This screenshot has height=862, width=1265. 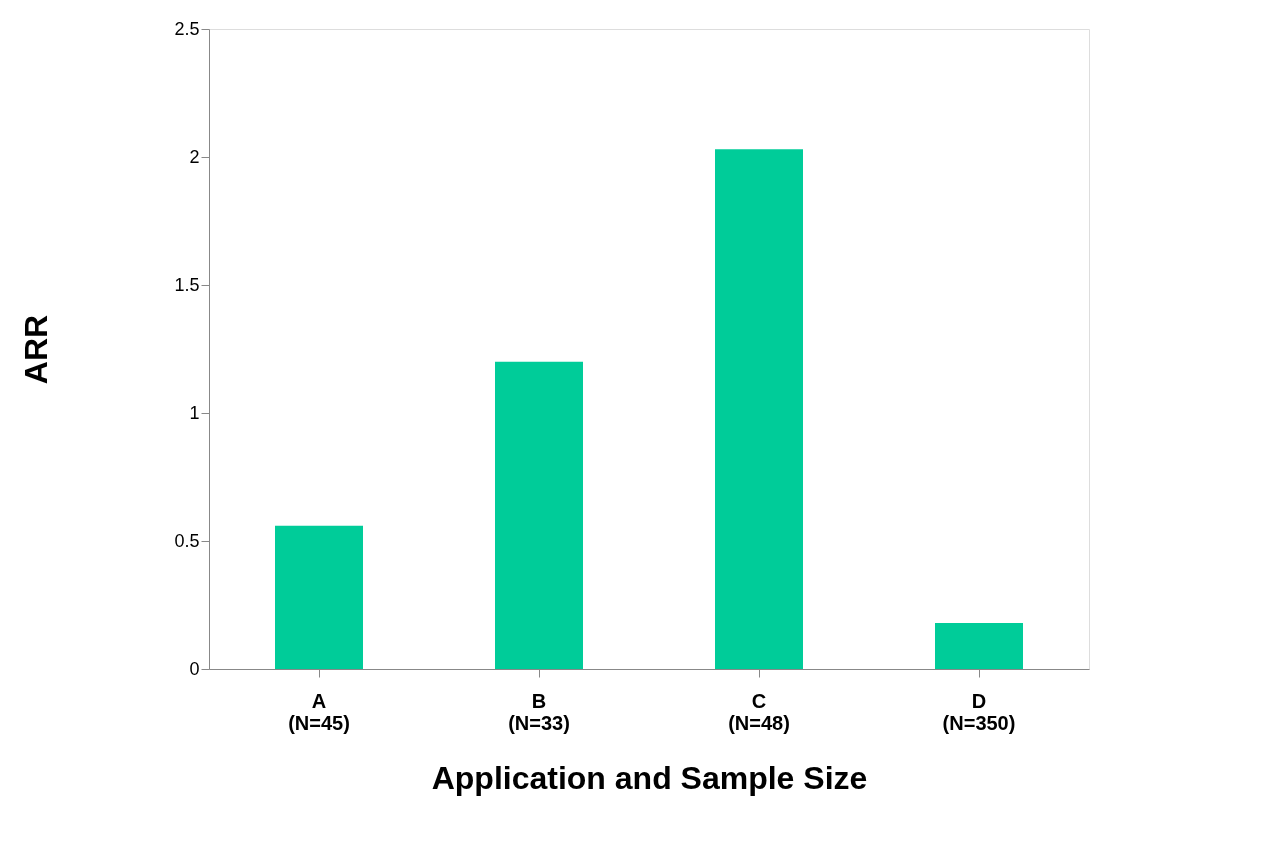 What do you see at coordinates (759, 711) in the screenshot?
I see `x-tick-label: C (N=48)` at bounding box center [759, 711].